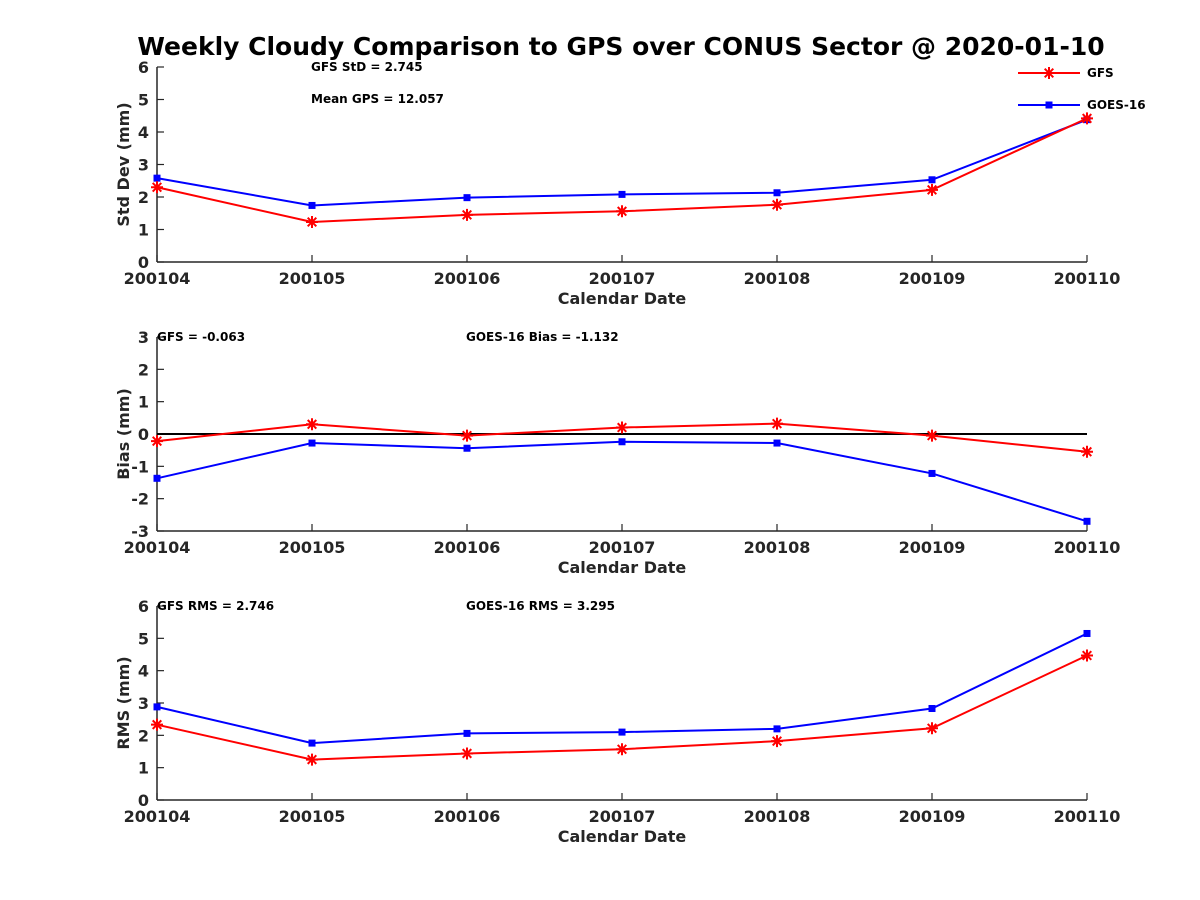 The image size is (1200, 900). Describe the element at coordinates (140, 499) in the screenshot. I see `bias-y-tick-label: -2` at that location.